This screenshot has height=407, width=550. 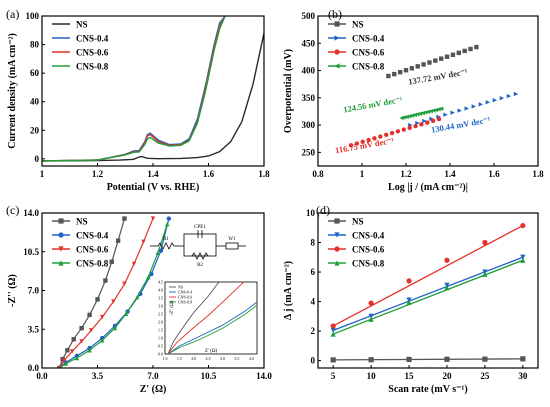 I want to click on y-tick-label: 4, so click(x=313, y=302).